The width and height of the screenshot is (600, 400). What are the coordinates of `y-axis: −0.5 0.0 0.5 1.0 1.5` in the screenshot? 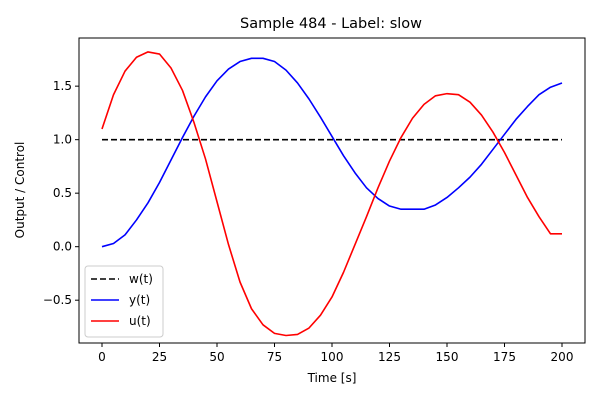 It's located at (61, 193).